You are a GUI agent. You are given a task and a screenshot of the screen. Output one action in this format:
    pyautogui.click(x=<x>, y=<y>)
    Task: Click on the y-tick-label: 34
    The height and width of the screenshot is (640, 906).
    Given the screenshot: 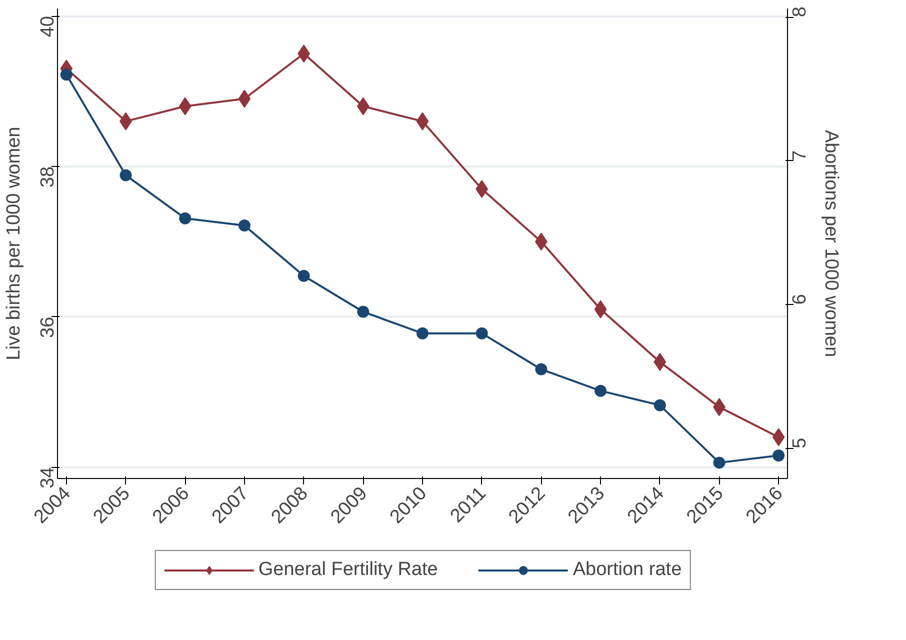 What is the action you would take?
    pyautogui.click(x=48, y=477)
    